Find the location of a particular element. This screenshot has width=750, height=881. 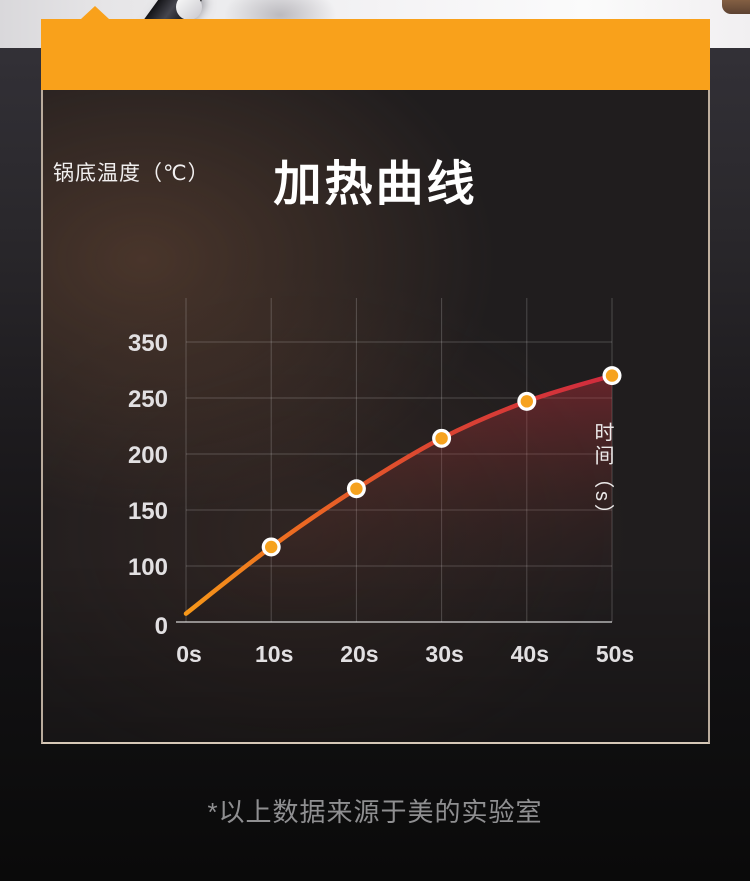

kettle-part-photo-fragment is located at coordinates (189, 10).